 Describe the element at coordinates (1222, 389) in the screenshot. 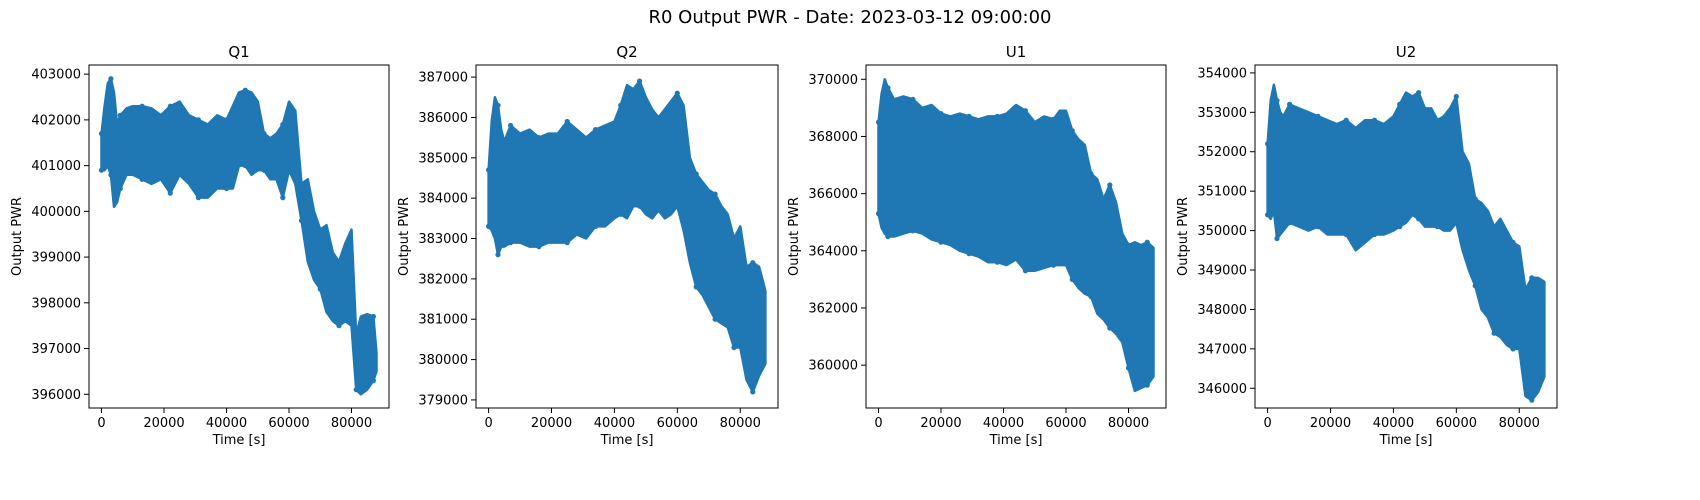

I see `chart-u2-ytick-label: 346000` at that location.